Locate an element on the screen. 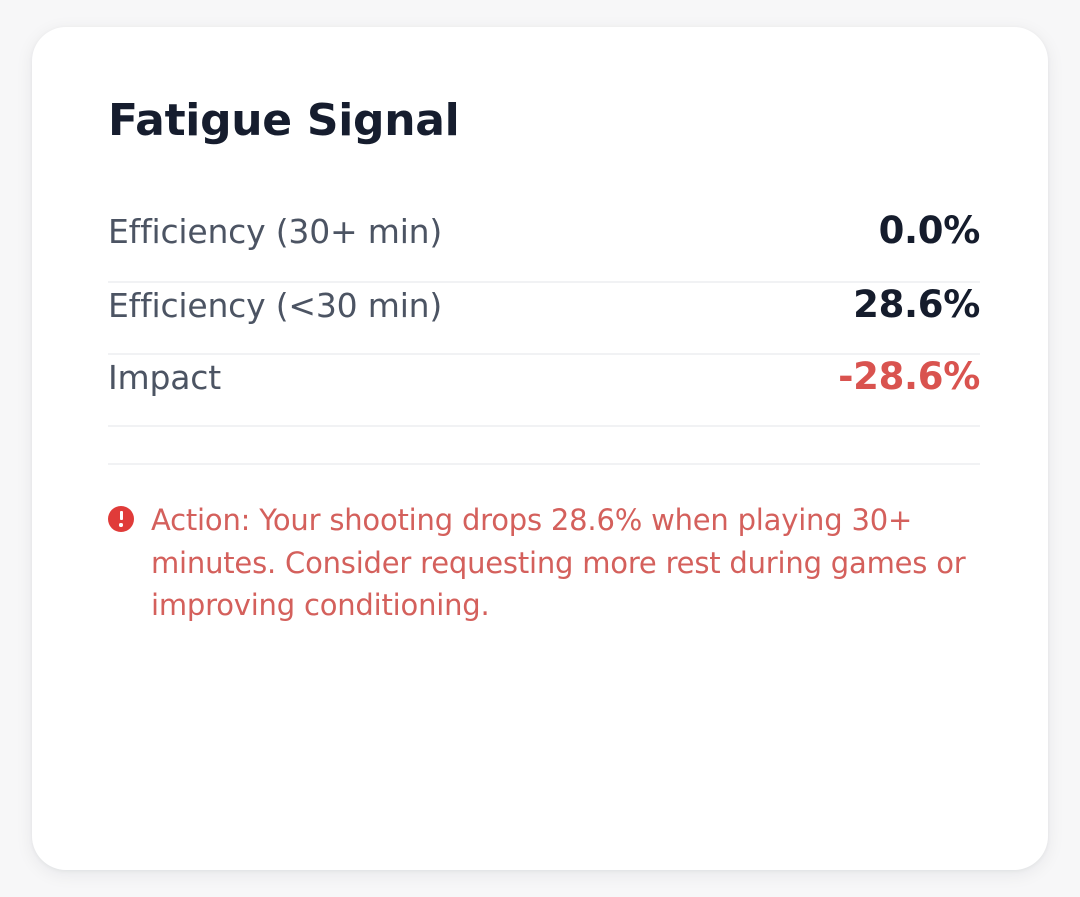  metrics-footer-divider is located at coordinates (544, 446).